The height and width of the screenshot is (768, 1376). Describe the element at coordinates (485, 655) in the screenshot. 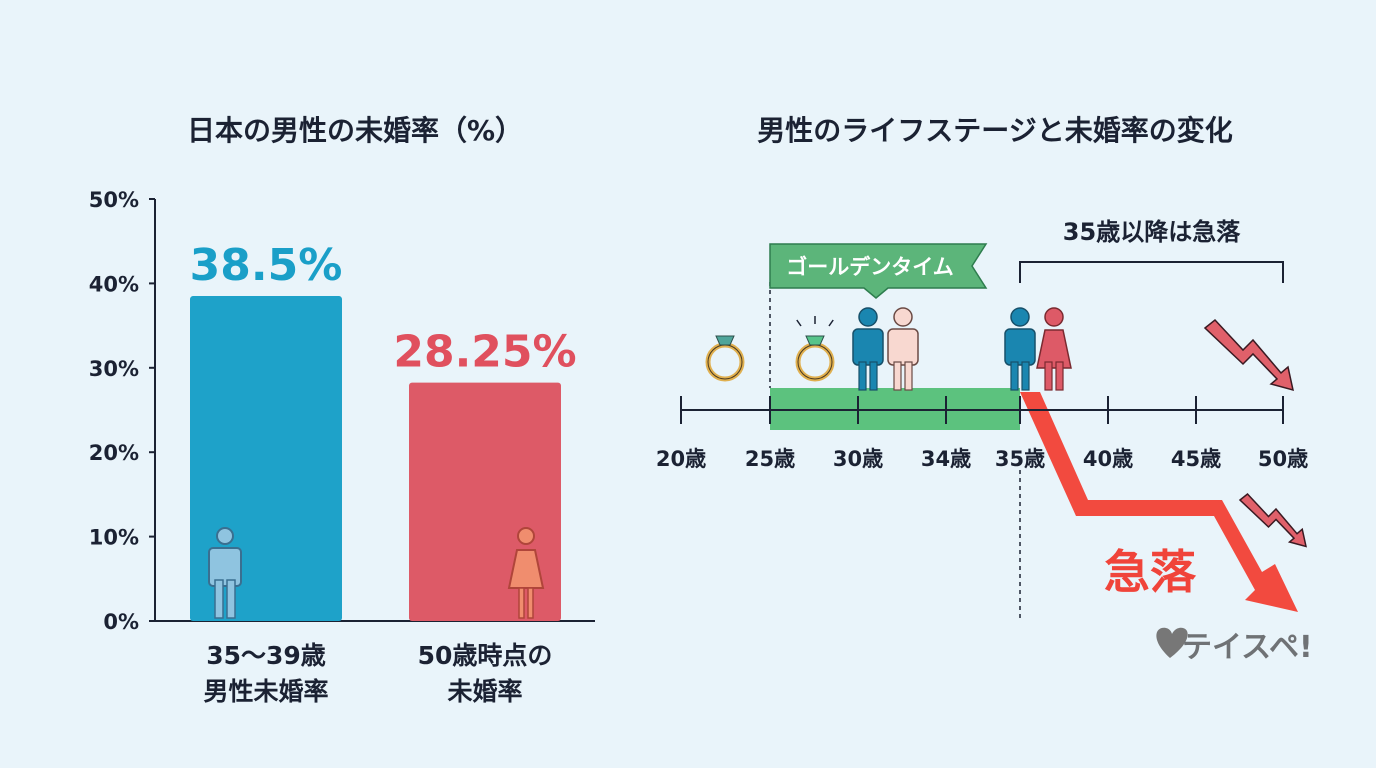

I see `x-category-label: 50歳時点の` at that location.